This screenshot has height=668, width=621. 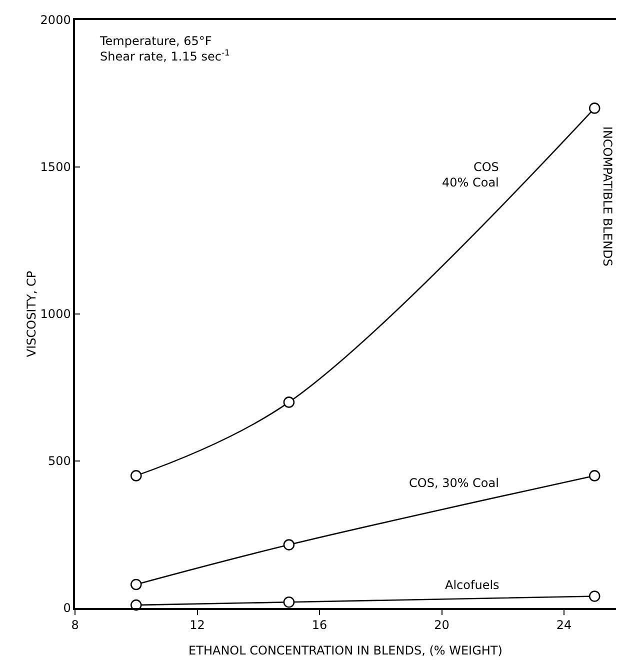 I want to click on y-tick-label: 2000, so click(x=55, y=20).